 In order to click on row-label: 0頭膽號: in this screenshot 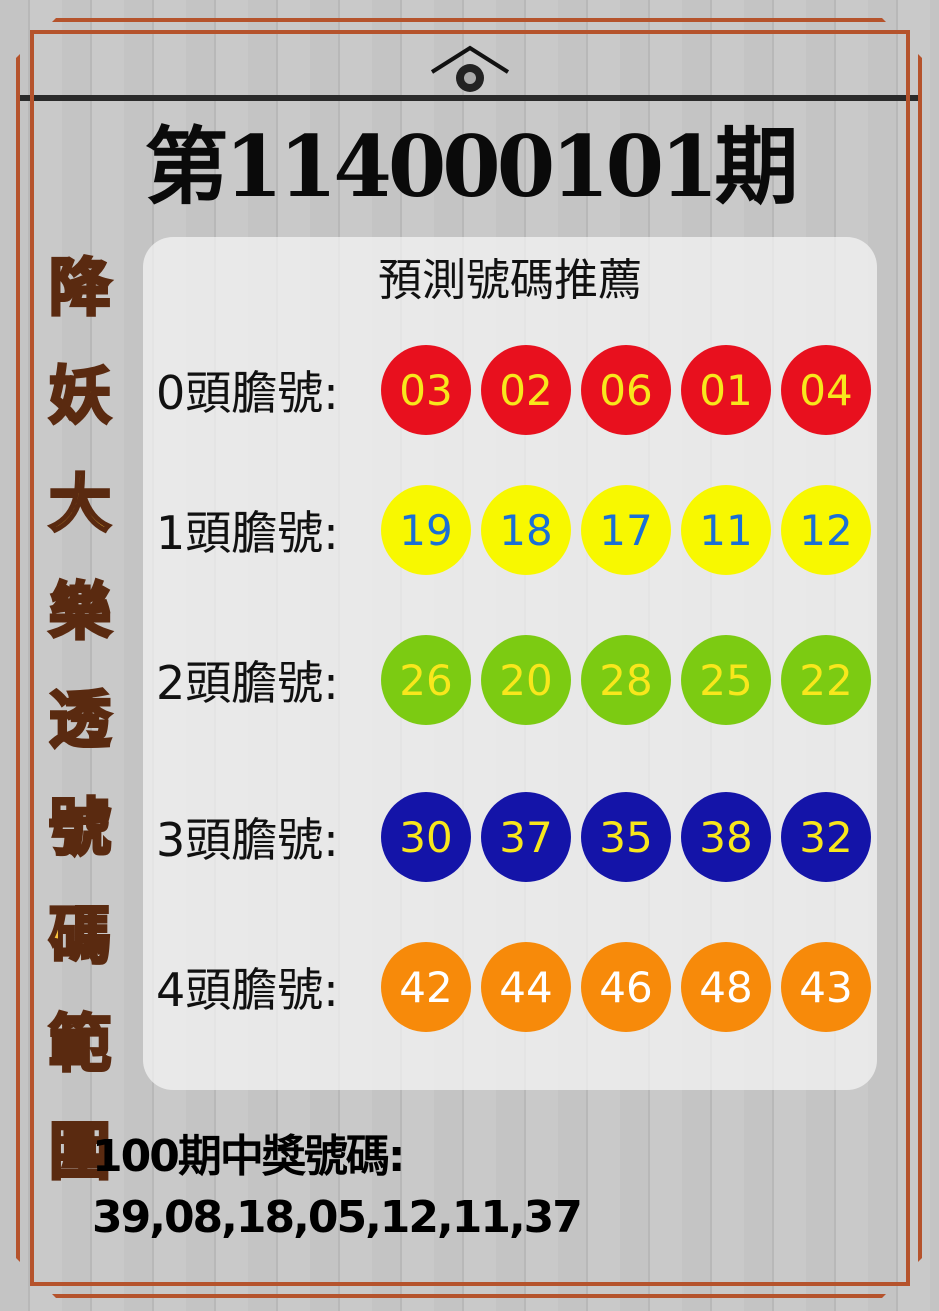, I will do `click(247, 393)`.